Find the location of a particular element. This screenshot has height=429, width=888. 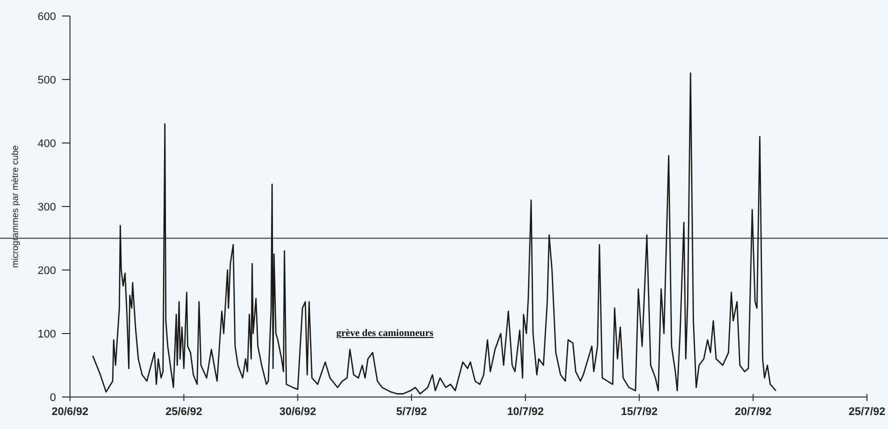

x-tick-label: 10/7/92 is located at coordinates (525, 412).